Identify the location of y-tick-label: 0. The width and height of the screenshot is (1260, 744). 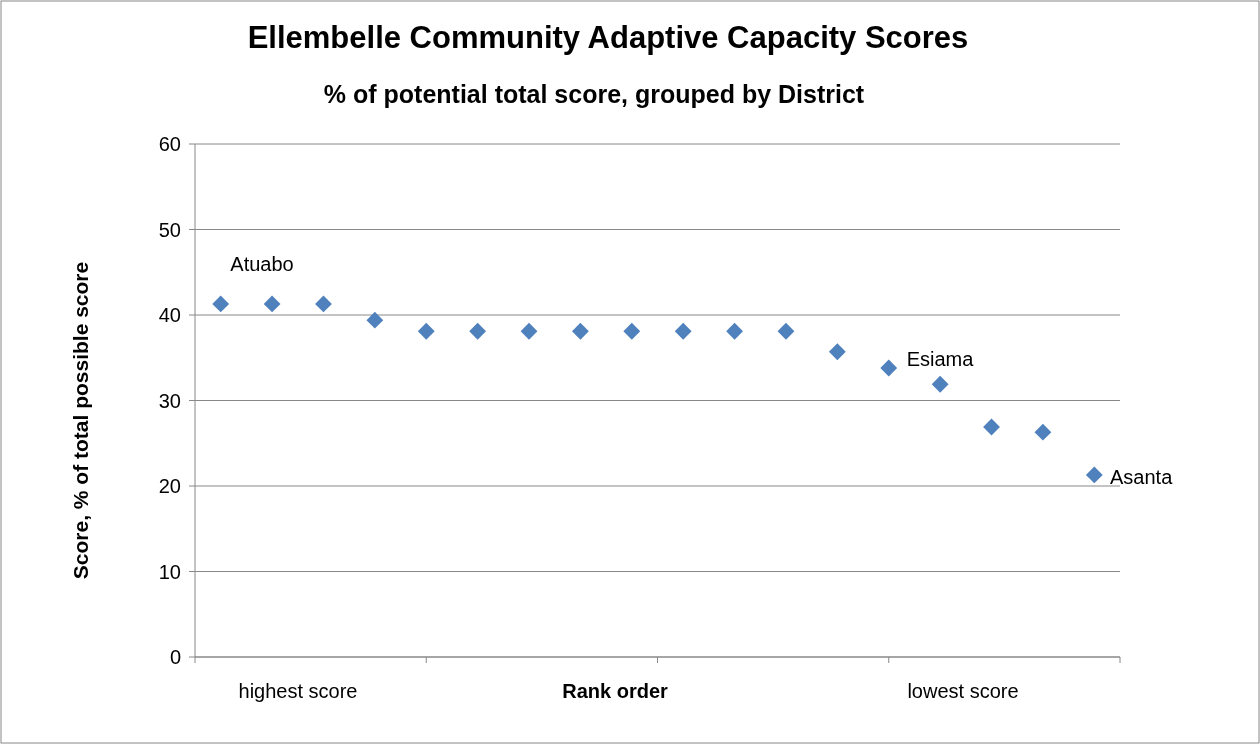
(175, 657).